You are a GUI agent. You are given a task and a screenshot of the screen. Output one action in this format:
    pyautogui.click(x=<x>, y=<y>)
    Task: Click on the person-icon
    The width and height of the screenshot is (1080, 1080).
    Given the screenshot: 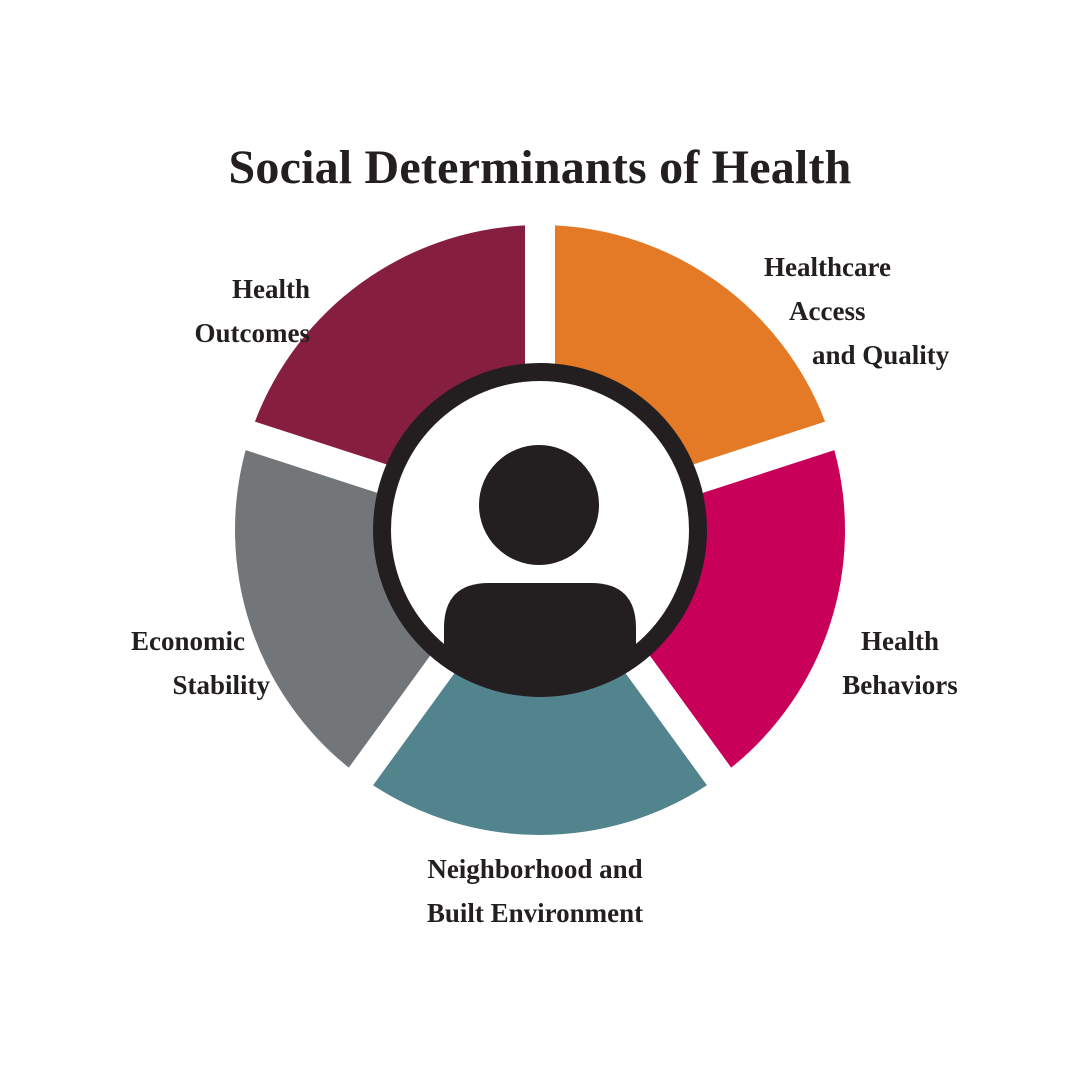 What is the action you would take?
    pyautogui.click(x=540, y=567)
    